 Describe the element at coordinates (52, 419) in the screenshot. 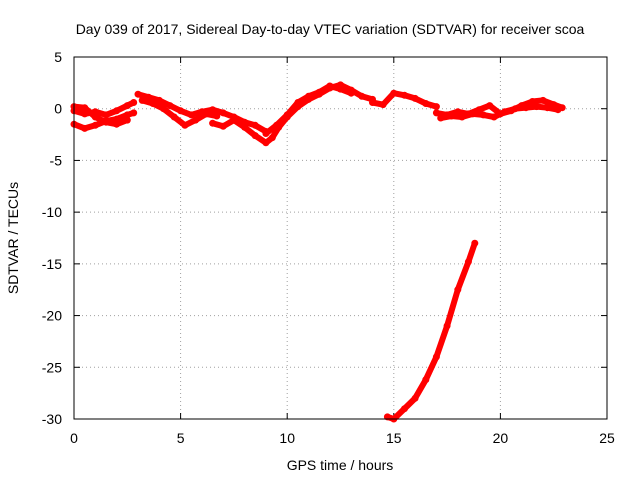

I see `y-tick-label: -30` at that location.